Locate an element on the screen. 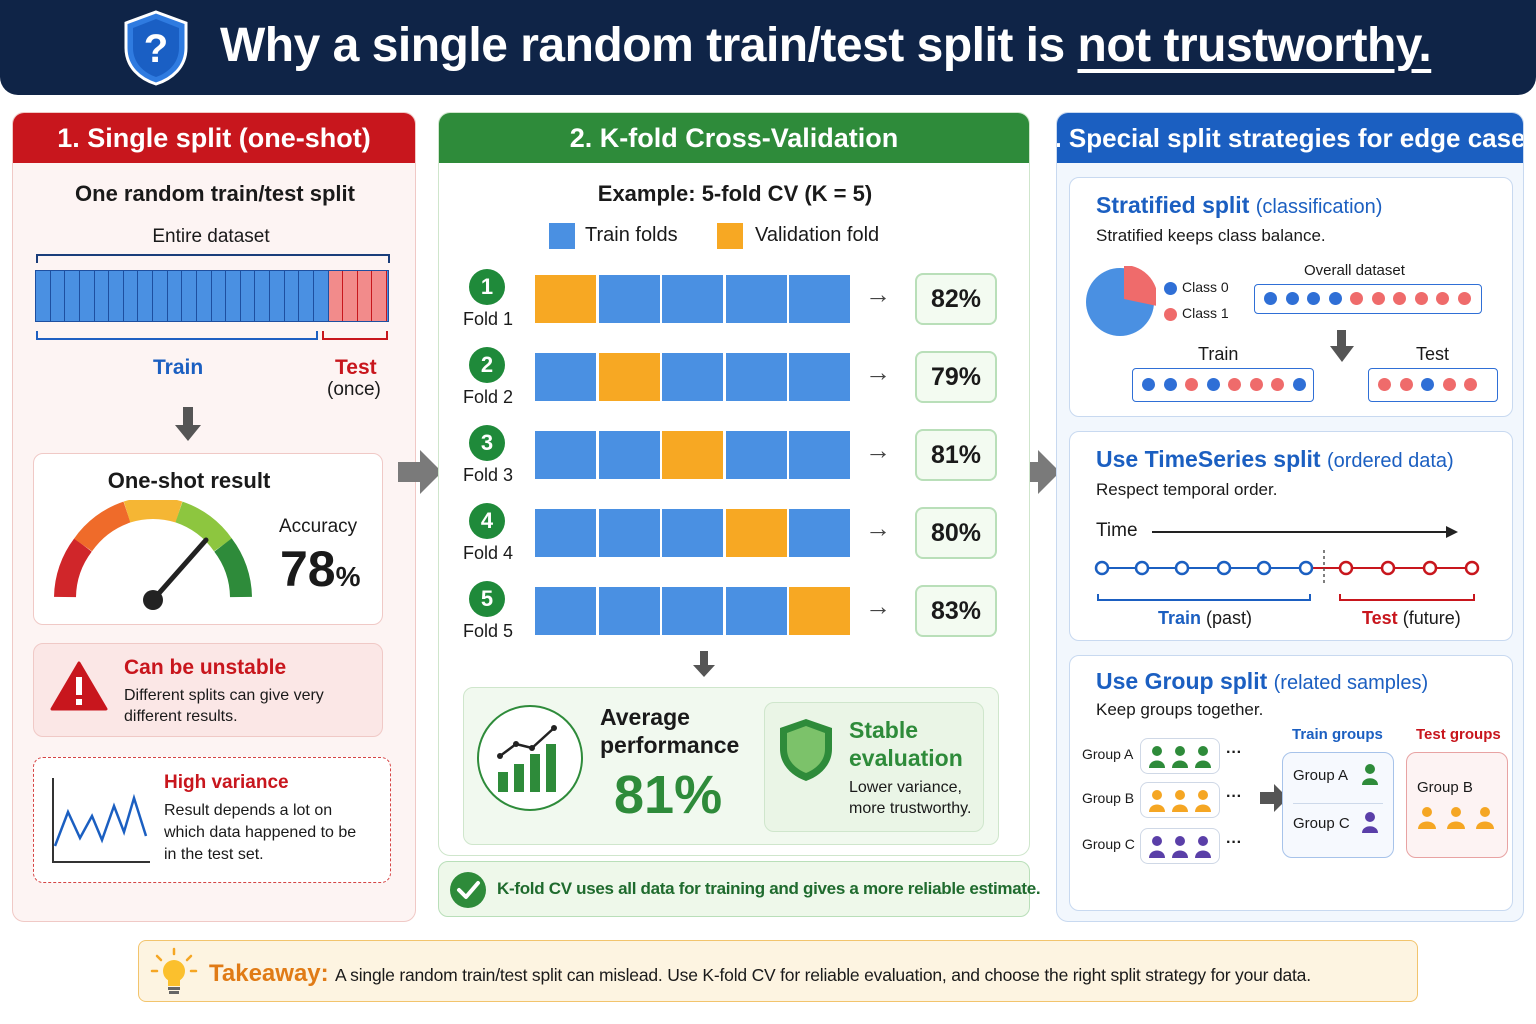 The height and width of the screenshot is (1024, 1536). legend-train-label: Train folds is located at coordinates (631, 235).